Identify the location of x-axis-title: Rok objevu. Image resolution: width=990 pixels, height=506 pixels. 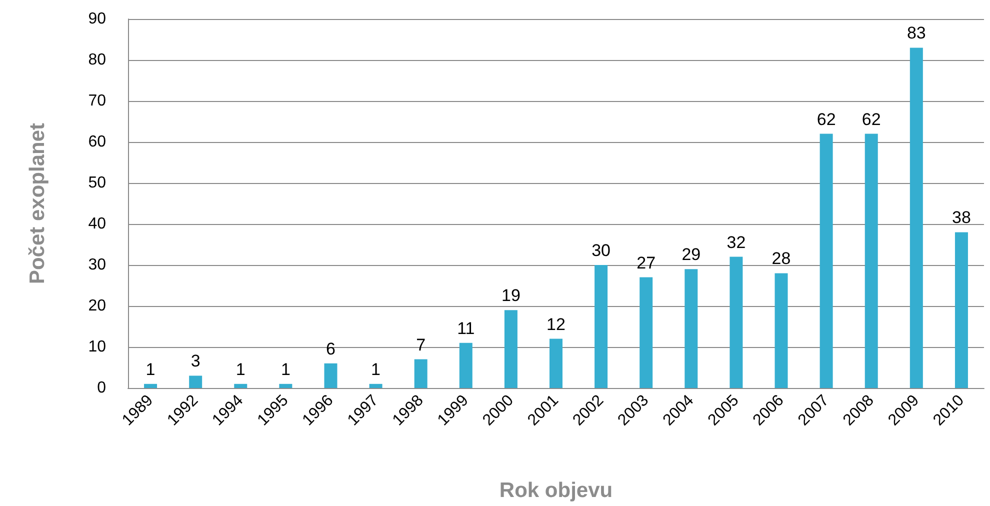
(556, 490).